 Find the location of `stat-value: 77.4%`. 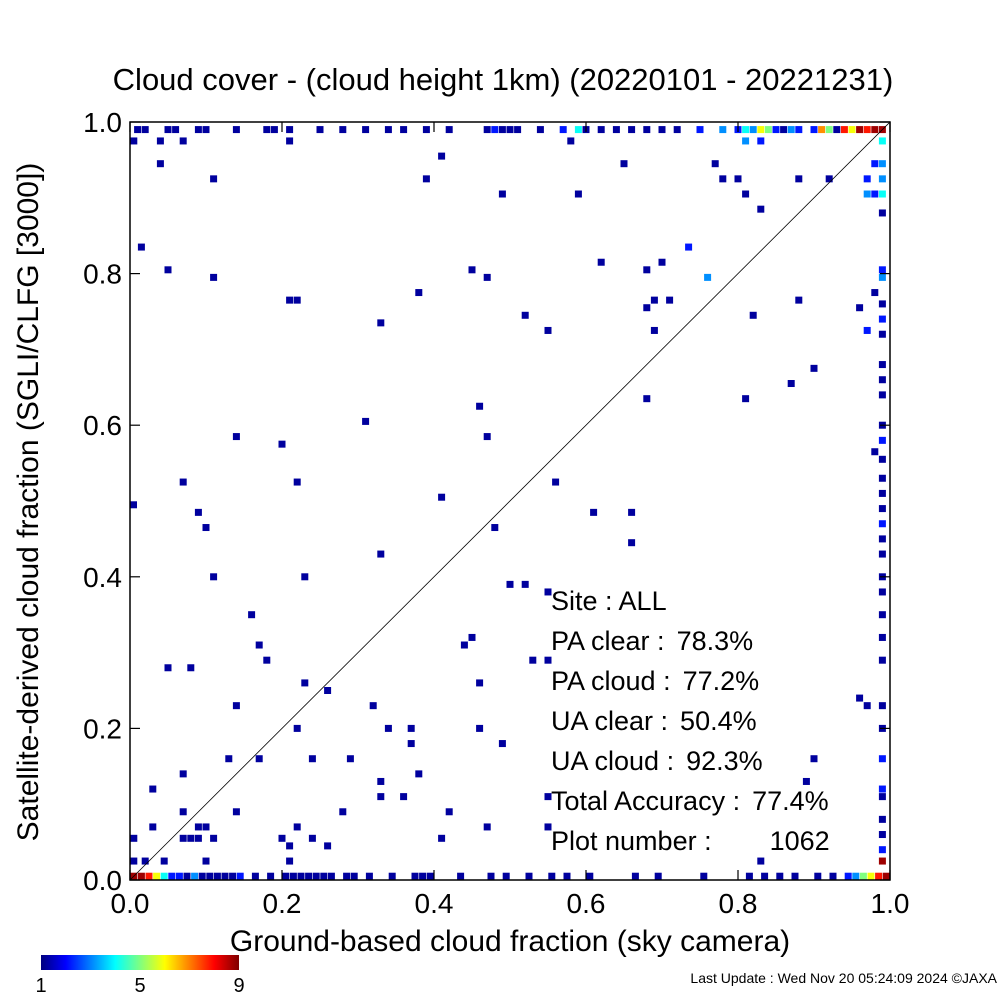

stat-value: 77.4% is located at coordinates (790, 801).